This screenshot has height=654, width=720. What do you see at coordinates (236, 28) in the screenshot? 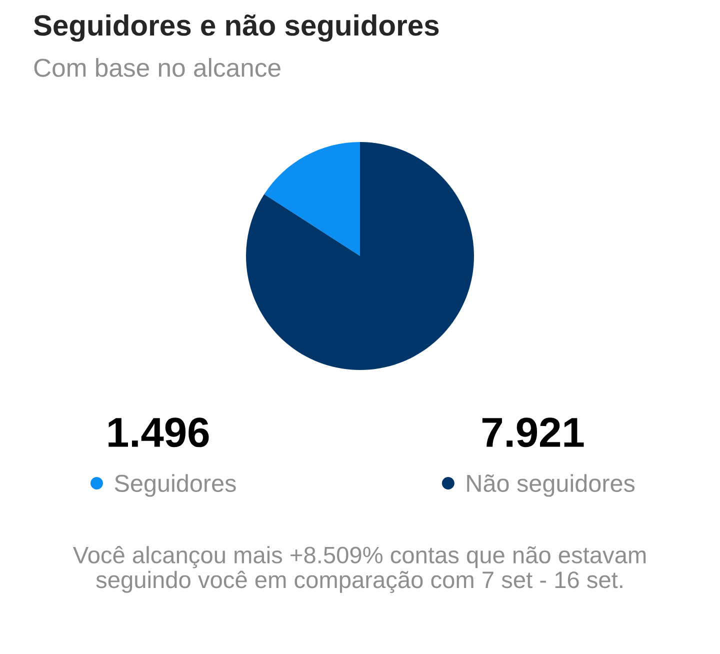
I see `chart-title: Seguidores e não seguidores` at bounding box center [236, 28].